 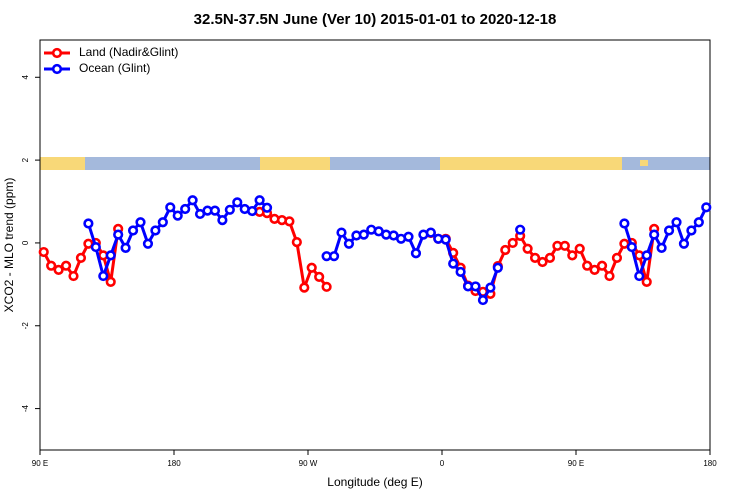 What do you see at coordinates (374, 482) in the screenshot?
I see `x-axis-label: Longitude (deg E)` at bounding box center [374, 482].